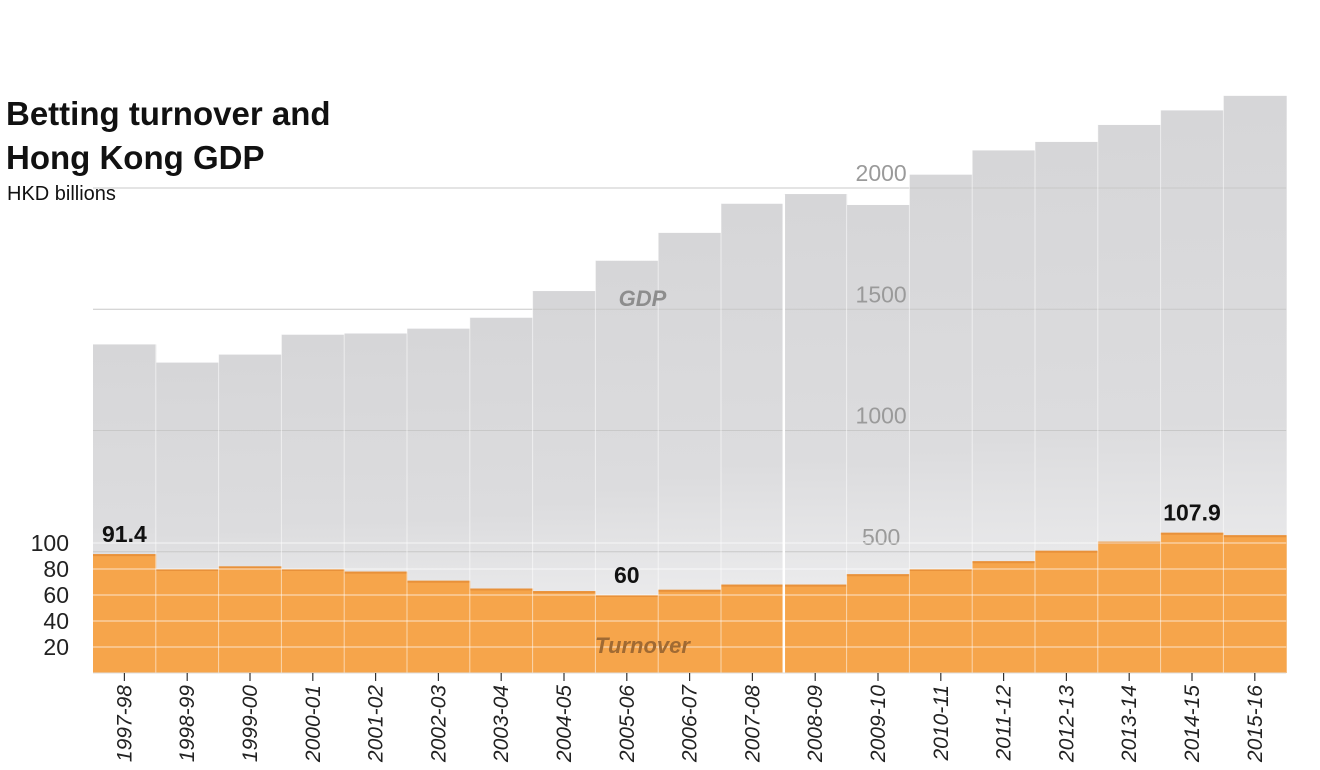 This screenshot has width=1320, height=770. What do you see at coordinates (501, 724) in the screenshot?
I see `x-tick-label: 2003-04` at bounding box center [501, 724].